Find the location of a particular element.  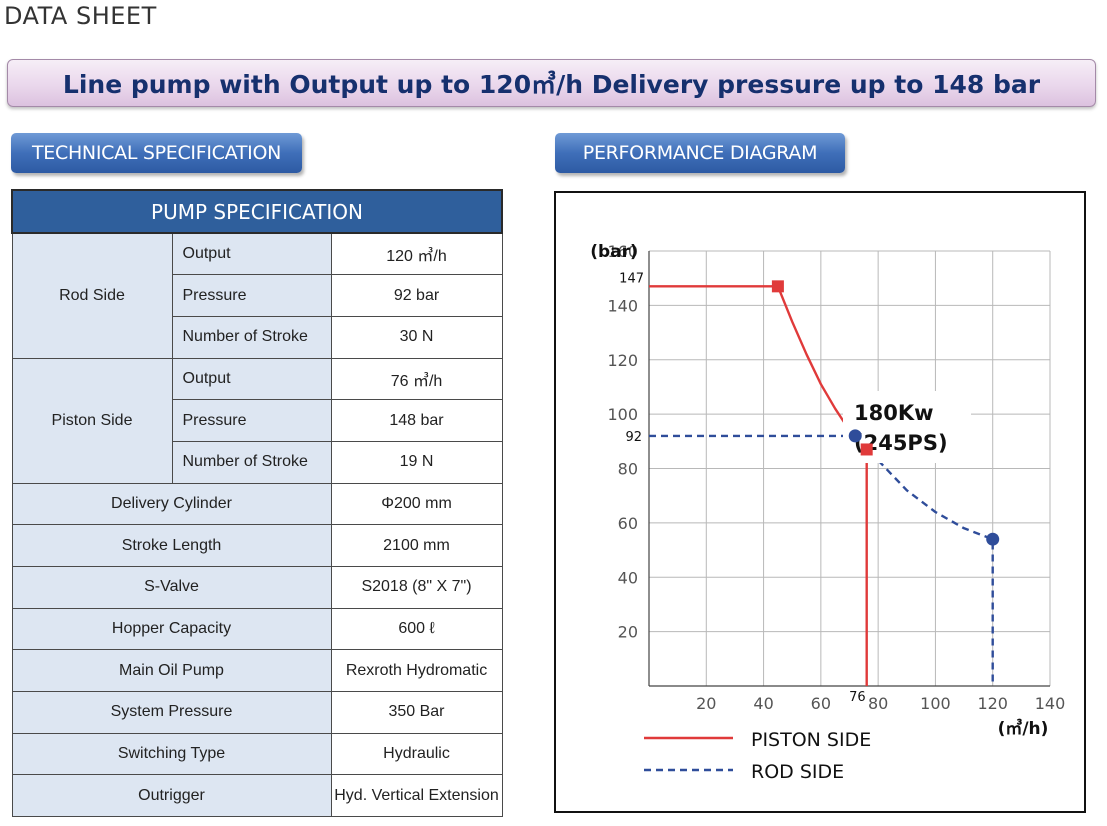

x-tick-label: 40 is located at coordinates (763, 703).